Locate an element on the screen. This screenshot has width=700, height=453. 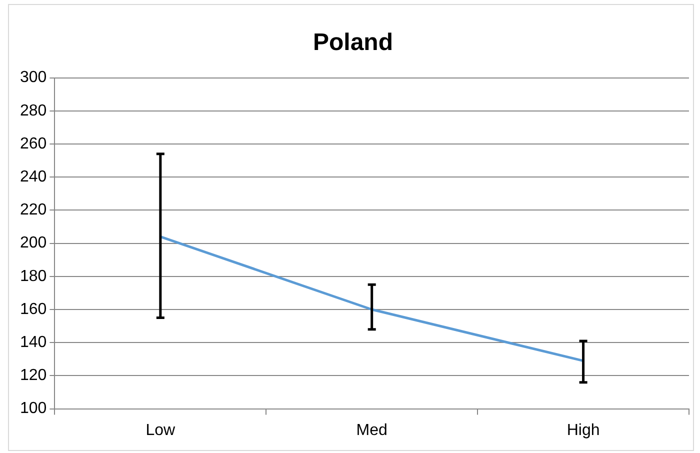
y-tick-label: 200 is located at coordinates (33, 243).